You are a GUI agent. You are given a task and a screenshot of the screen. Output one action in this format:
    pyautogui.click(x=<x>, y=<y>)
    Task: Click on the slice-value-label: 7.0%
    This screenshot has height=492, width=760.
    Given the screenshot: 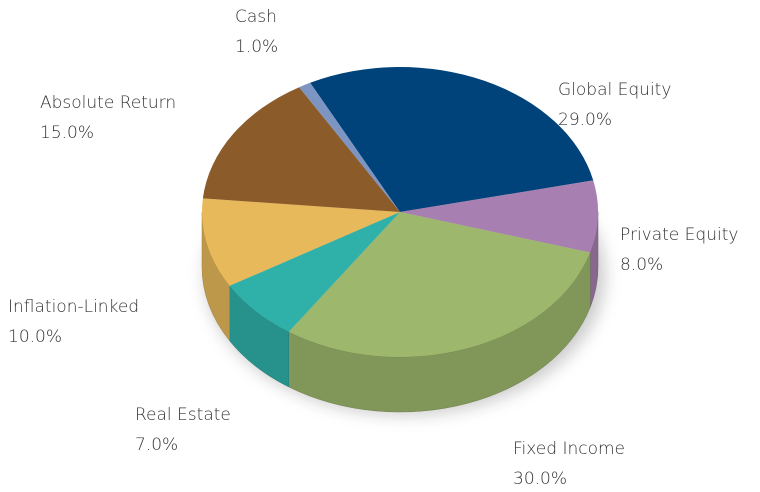 What is the action you would take?
    pyautogui.click(x=156, y=445)
    